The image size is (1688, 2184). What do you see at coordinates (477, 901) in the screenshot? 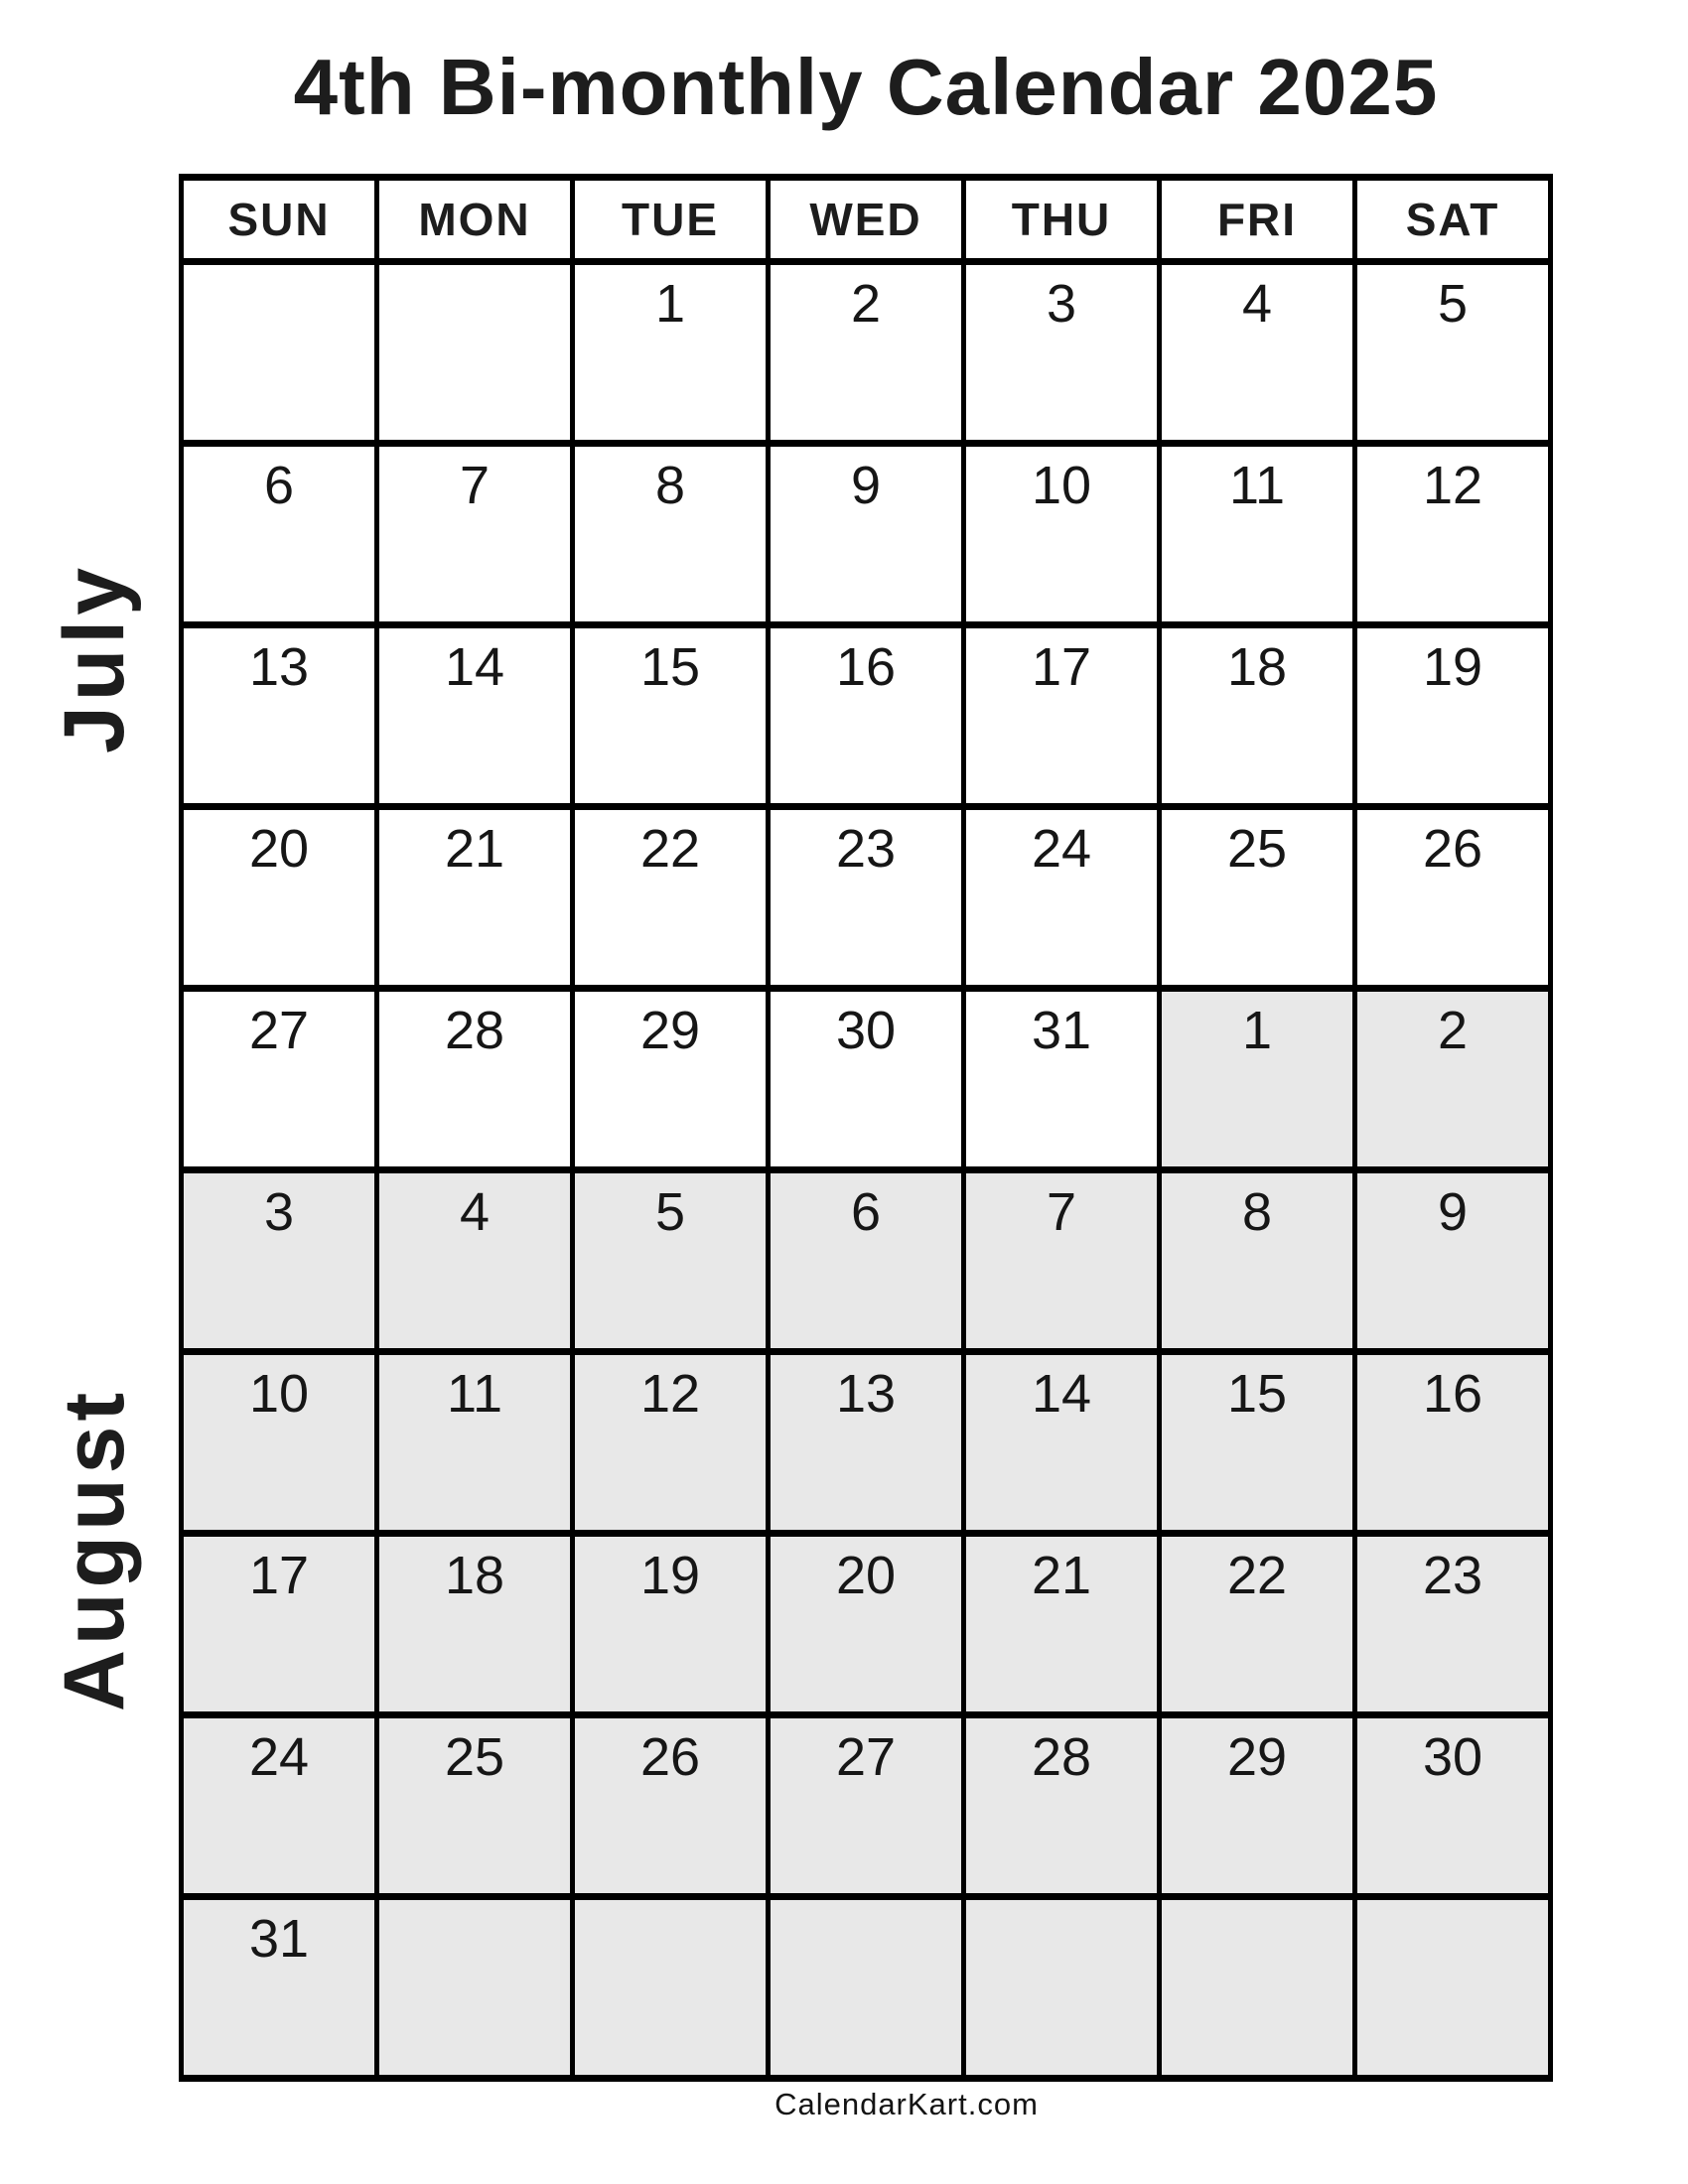
I see `day-cell-r4-c2: 21` at bounding box center [477, 901].